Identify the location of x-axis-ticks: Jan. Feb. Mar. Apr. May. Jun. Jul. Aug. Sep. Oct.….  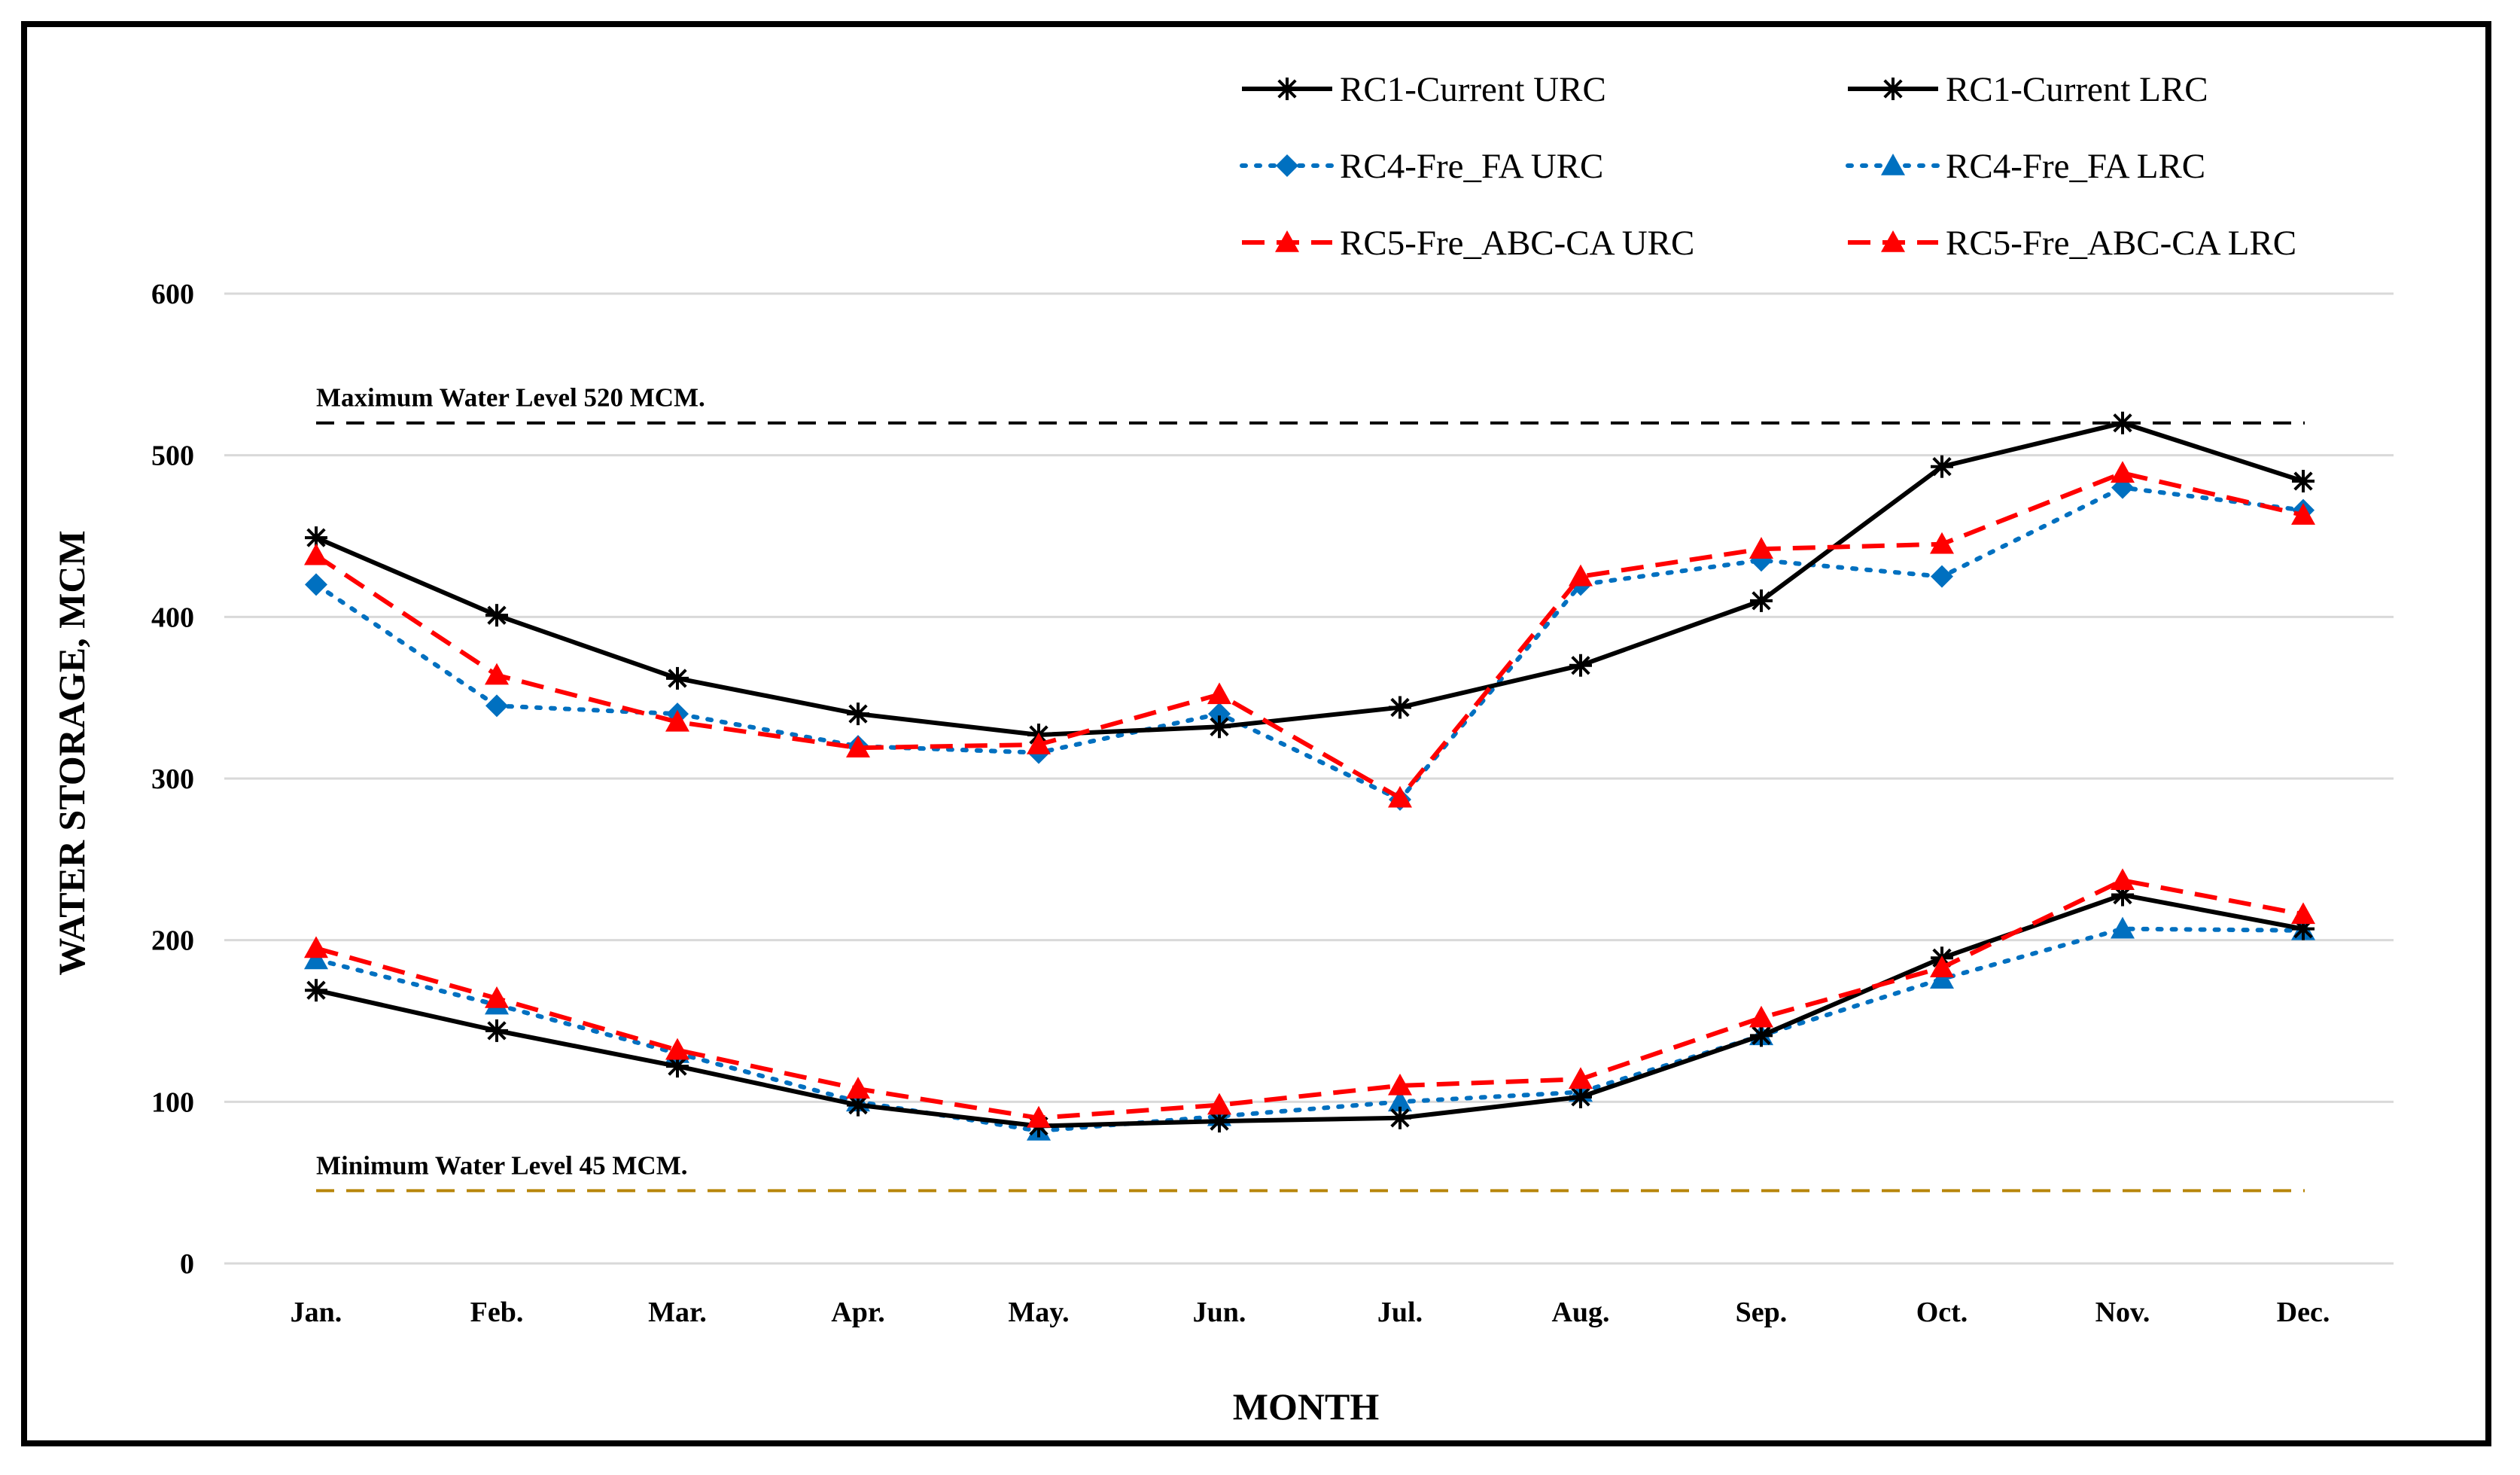
(1310, 1312).